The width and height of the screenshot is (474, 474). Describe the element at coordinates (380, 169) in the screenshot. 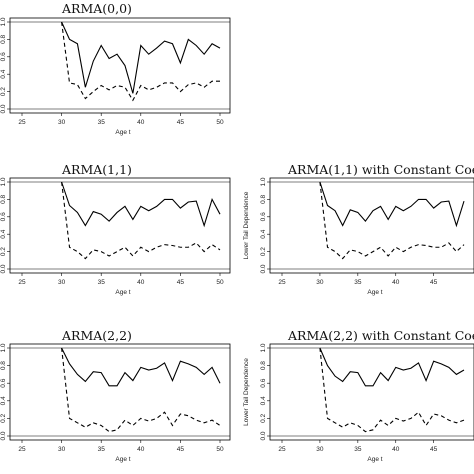

I see `chart-title: ARMA(1,1) with Constant Coefficients` at that location.